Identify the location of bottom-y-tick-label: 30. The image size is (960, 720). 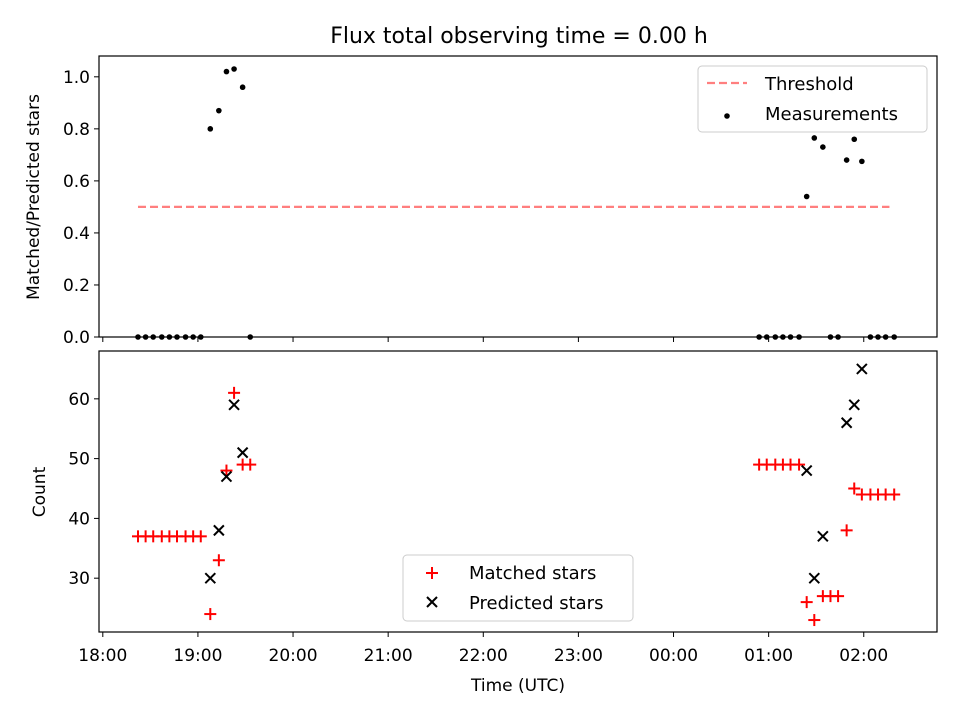
(79, 579).